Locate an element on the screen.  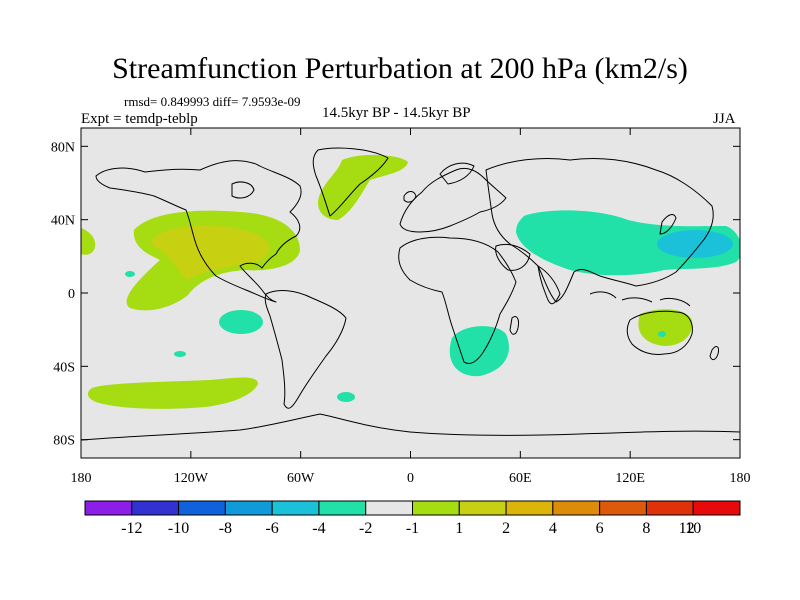
contour-west-pacific-core is located at coordinates (695, 244).